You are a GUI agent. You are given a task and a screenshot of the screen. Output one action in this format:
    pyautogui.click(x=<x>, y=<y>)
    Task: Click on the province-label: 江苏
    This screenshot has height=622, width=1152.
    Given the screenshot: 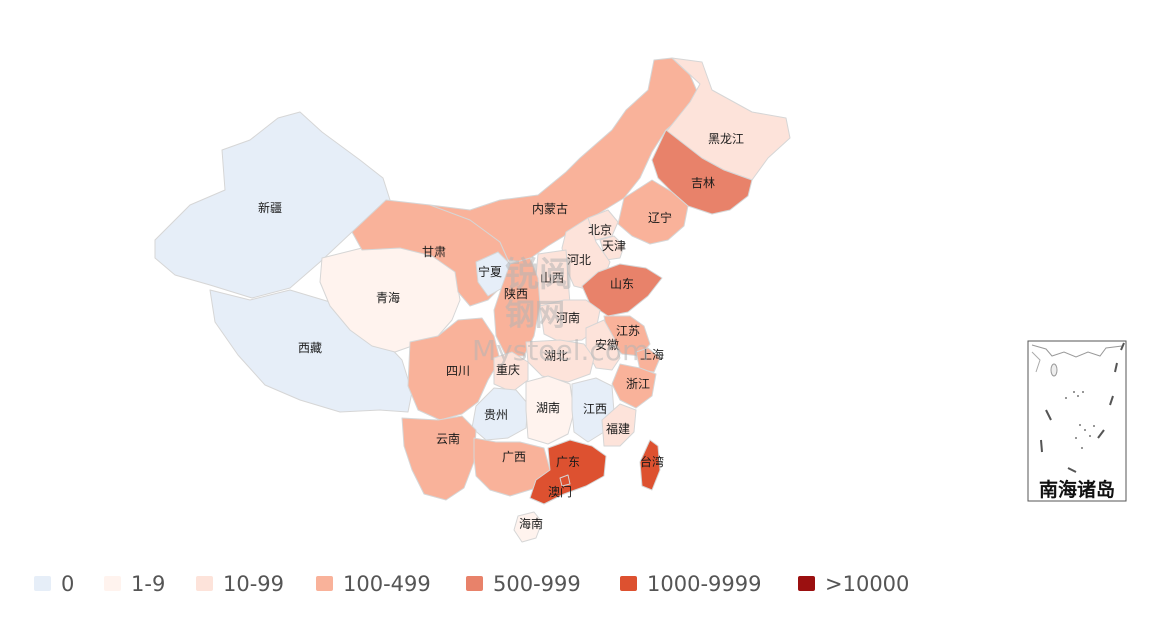 What is the action you would take?
    pyautogui.click(x=628, y=331)
    